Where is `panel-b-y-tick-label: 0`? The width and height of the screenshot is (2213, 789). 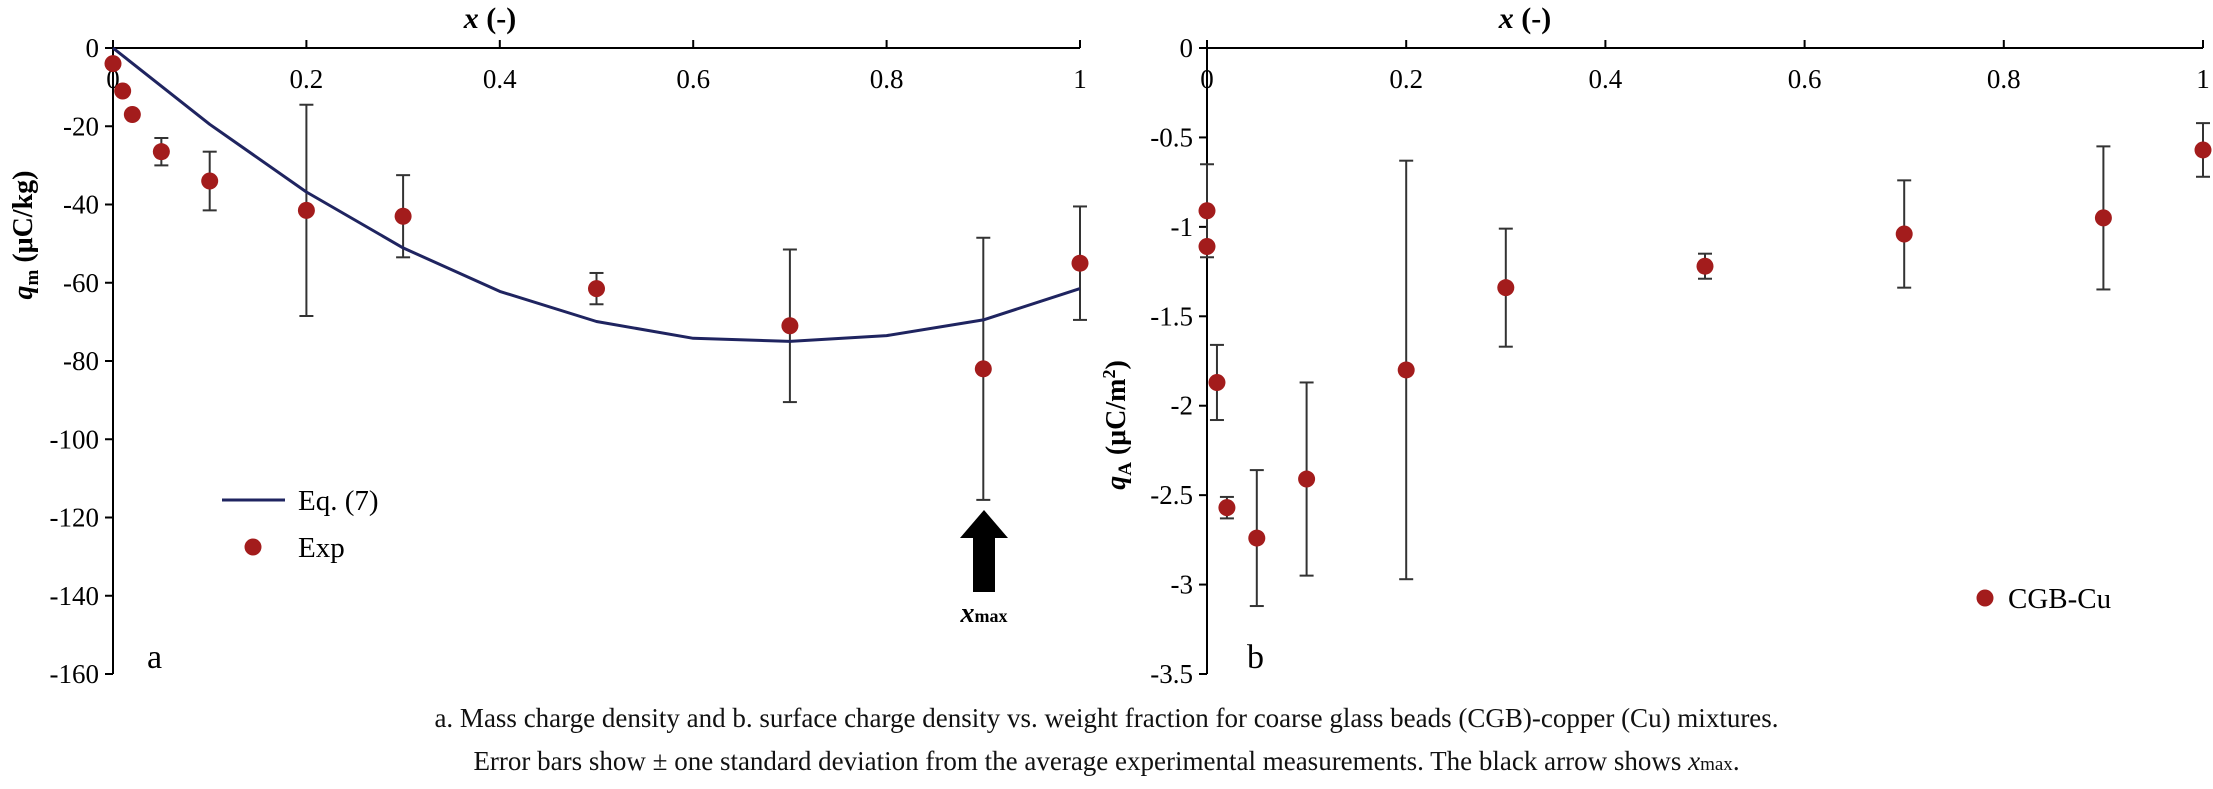
panel-b-y-tick-label: 0 is located at coordinates (1187, 48).